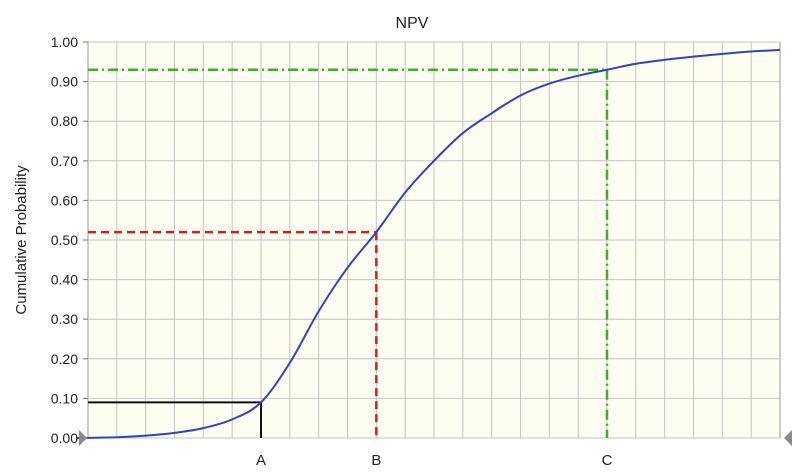 The height and width of the screenshot is (472, 800). Describe the element at coordinates (64, 161) in the screenshot. I see `y-tick-label: 0.70` at that location.